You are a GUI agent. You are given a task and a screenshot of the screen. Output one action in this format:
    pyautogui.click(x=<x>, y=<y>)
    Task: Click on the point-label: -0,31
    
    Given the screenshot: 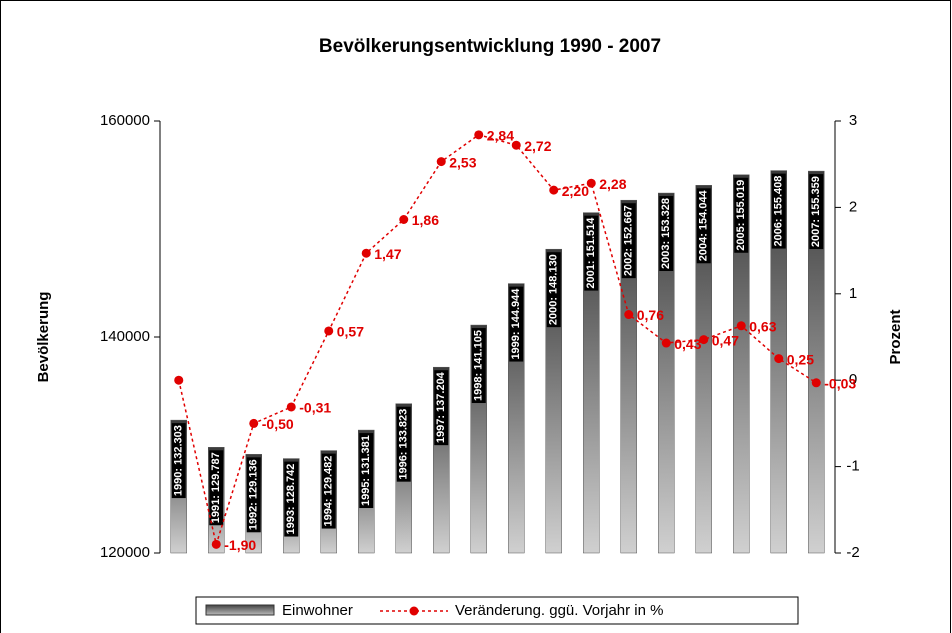 What is the action you would take?
    pyautogui.click(x=315, y=408)
    